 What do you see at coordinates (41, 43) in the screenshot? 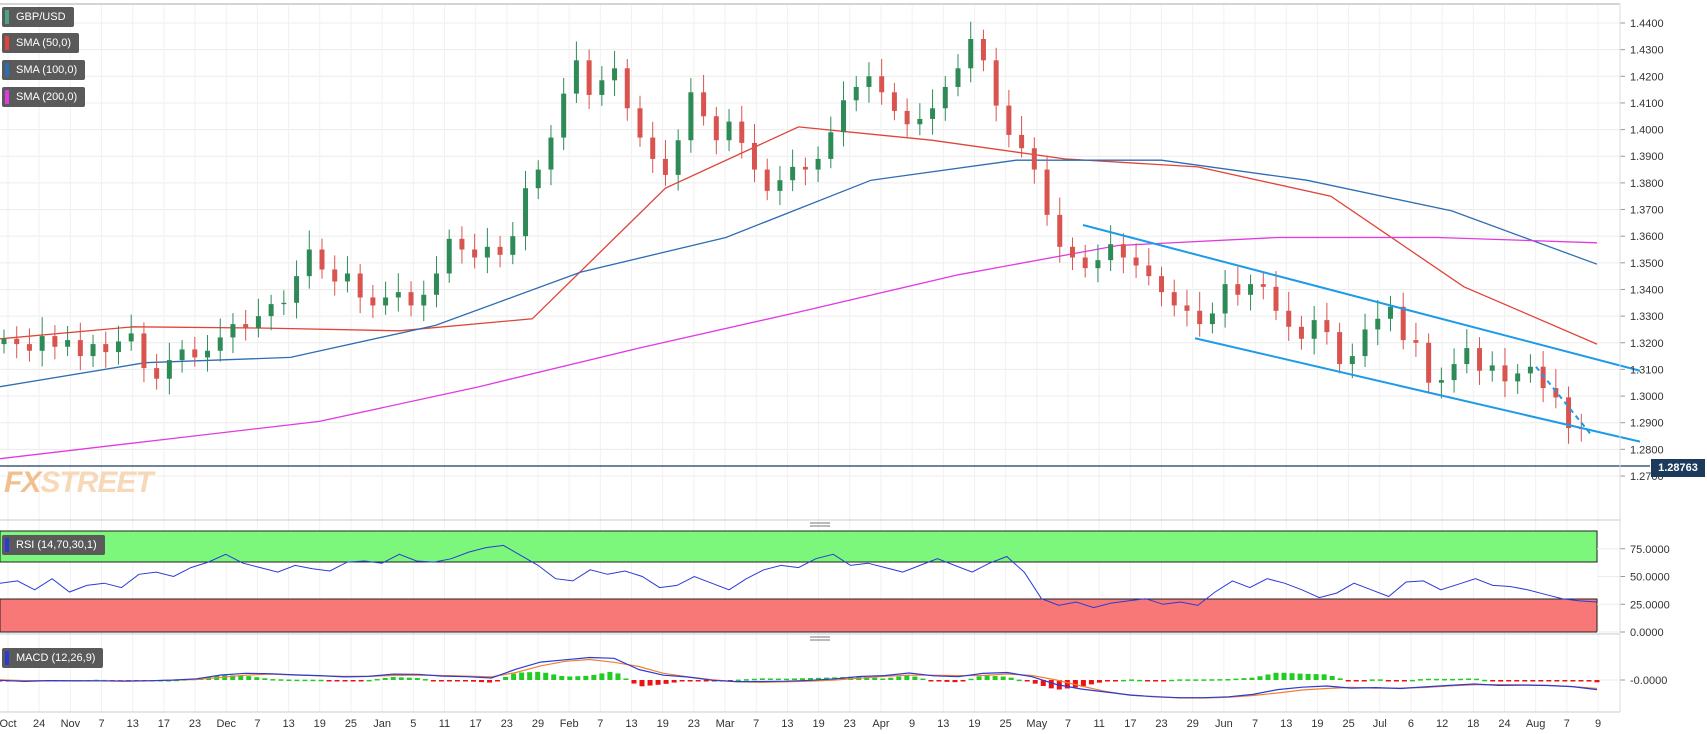
I see `legend-sma50: SMA (50,0)` at bounding box center [41, 43].